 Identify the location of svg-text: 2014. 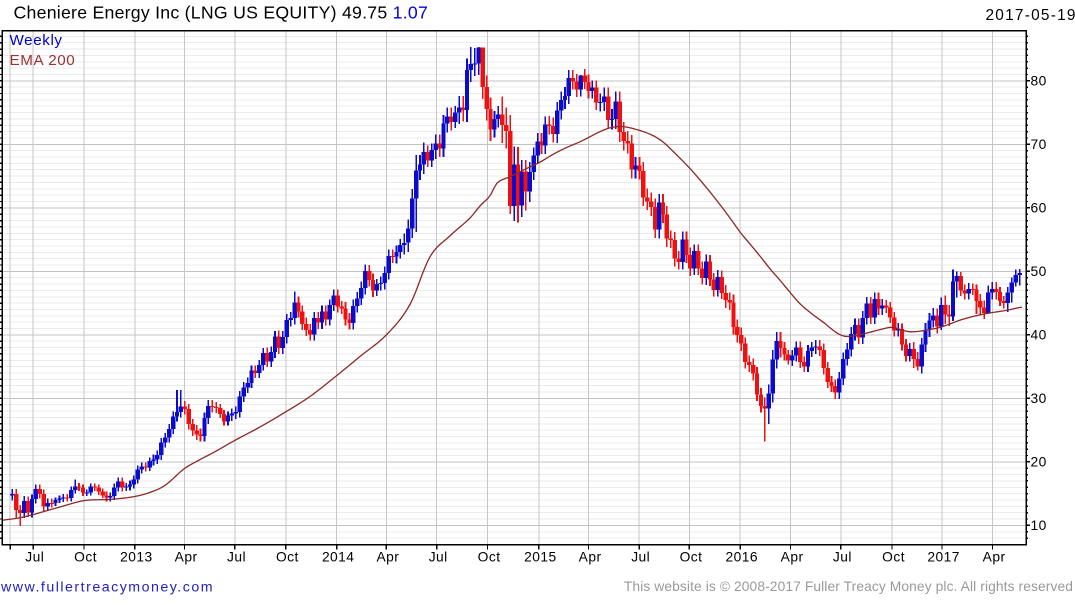
(338, 557).